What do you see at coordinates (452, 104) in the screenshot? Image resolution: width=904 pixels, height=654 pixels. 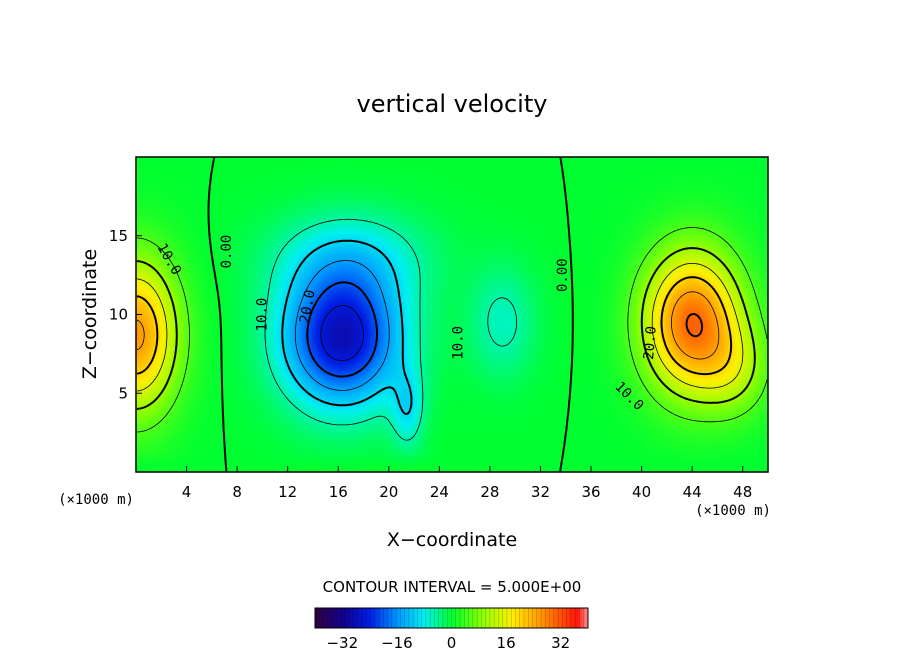 I see `chart-title: vertical velocity` at bounding box center [452, 104].